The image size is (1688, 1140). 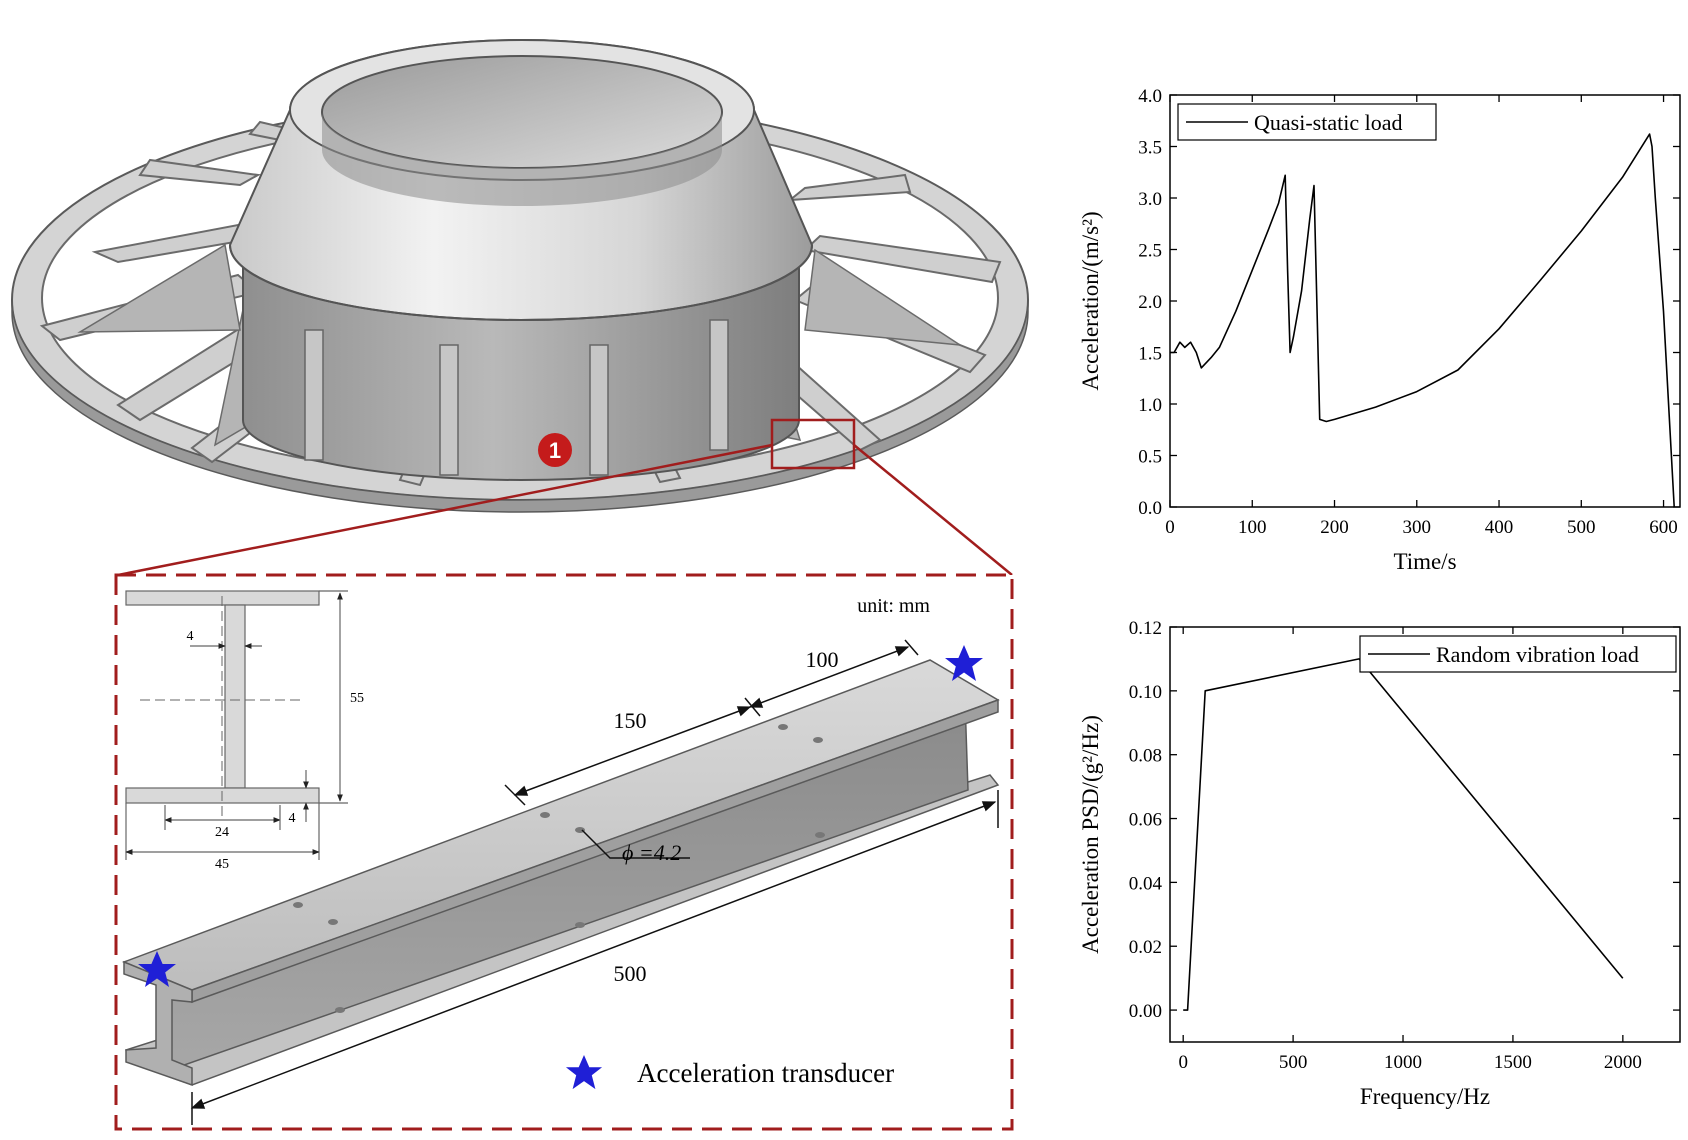 I want to click on x-tick-label: 1000, so click(x=1403, y=1062).